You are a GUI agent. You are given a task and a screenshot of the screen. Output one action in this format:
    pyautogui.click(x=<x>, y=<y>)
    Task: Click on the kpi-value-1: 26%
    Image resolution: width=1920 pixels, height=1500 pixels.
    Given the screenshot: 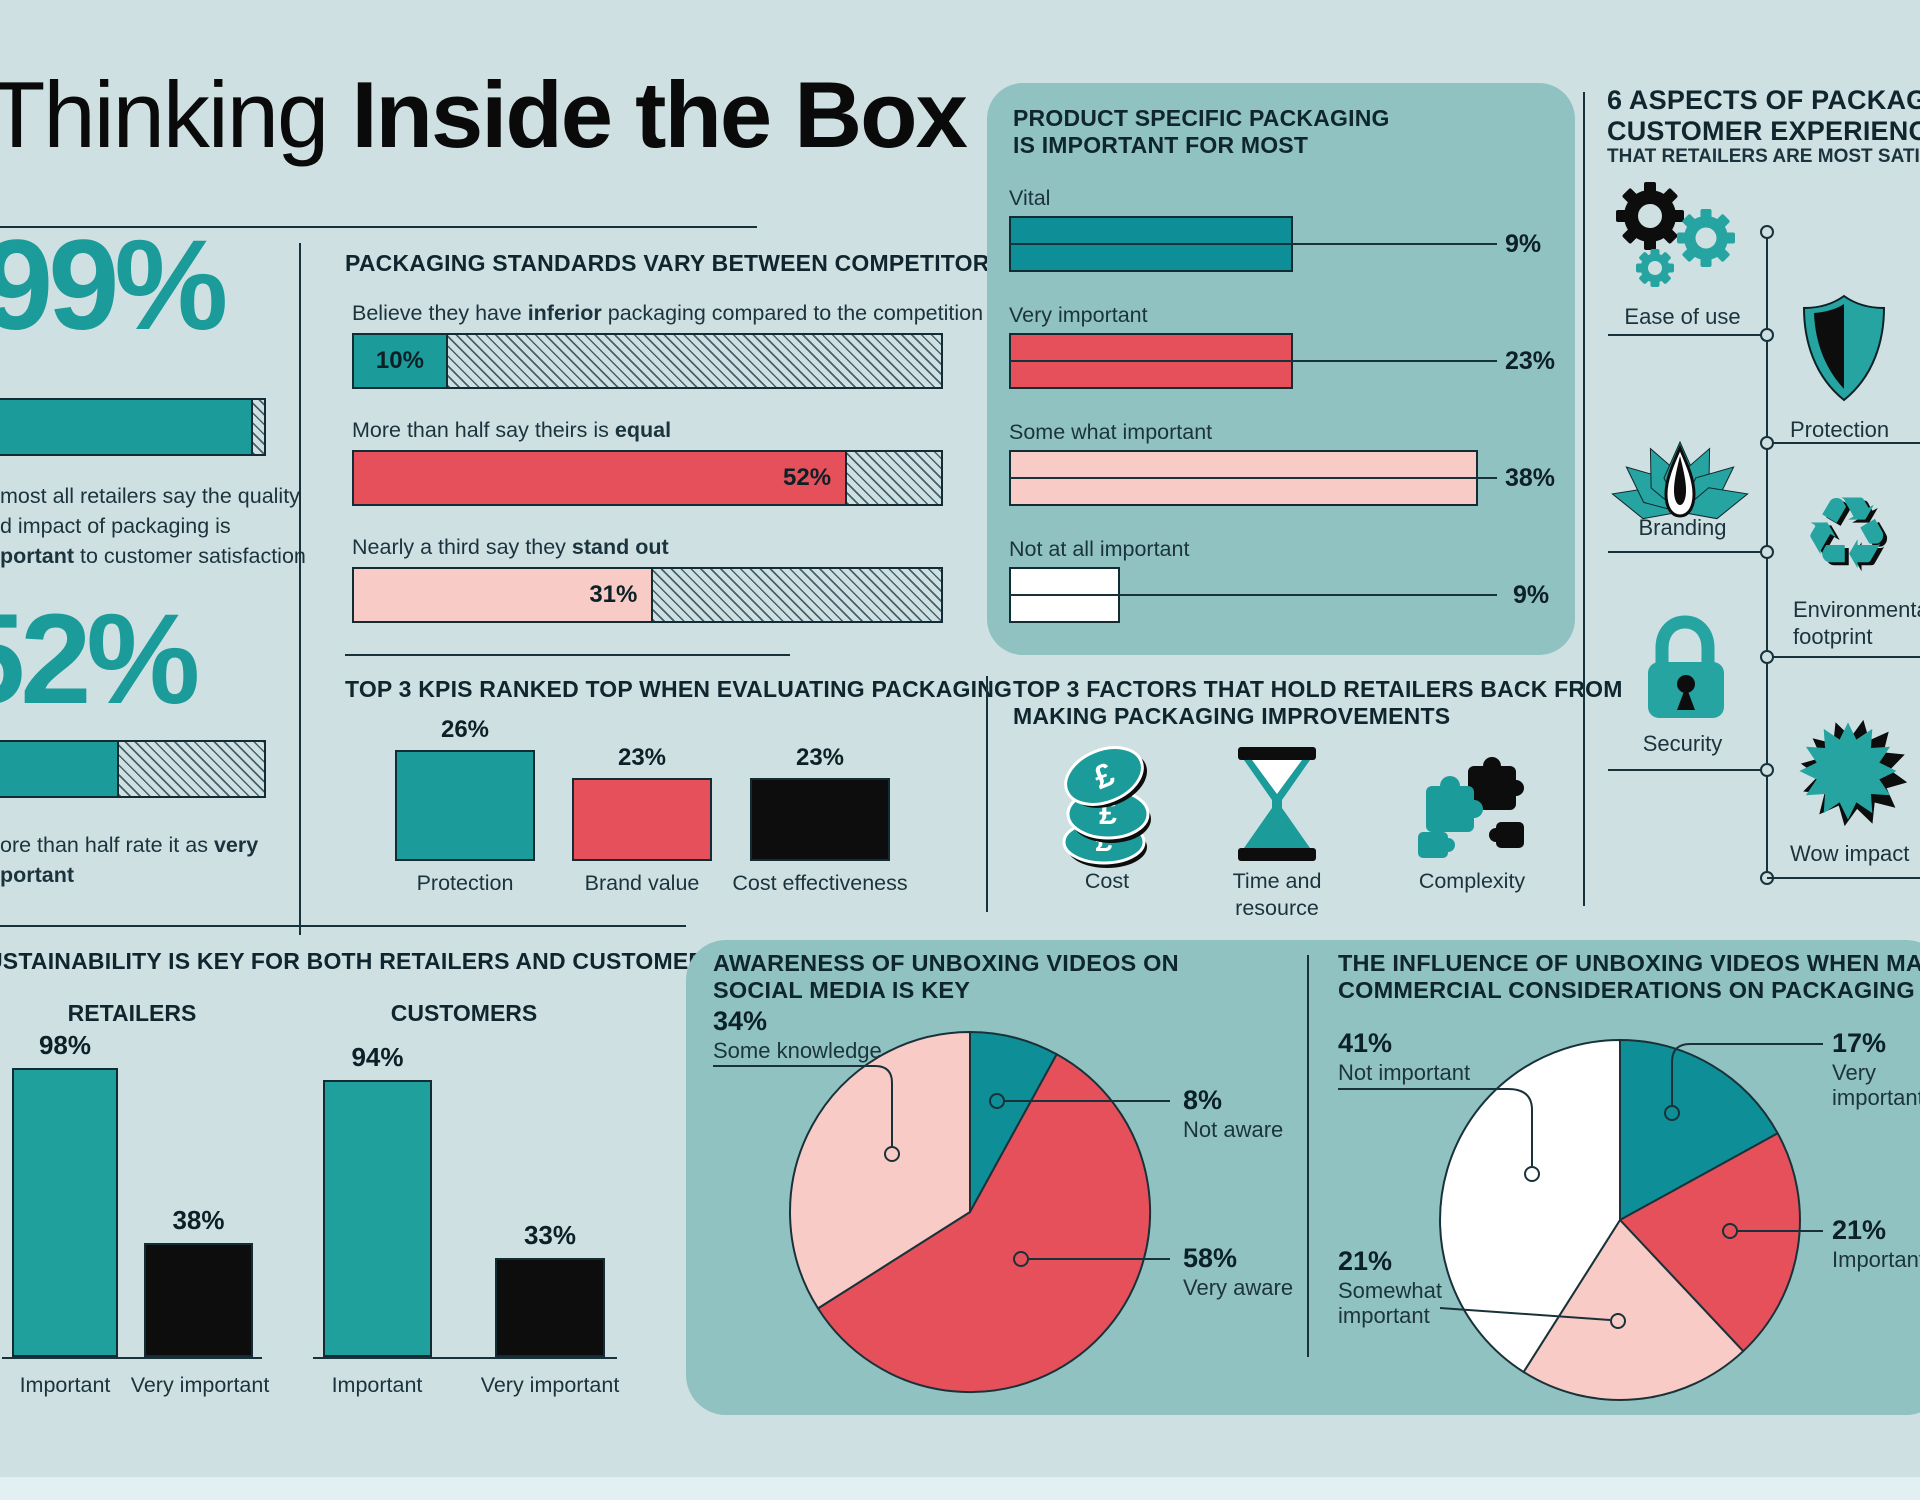 What is the action you would take?
    pyautogui.click(x=465, y=729)
    